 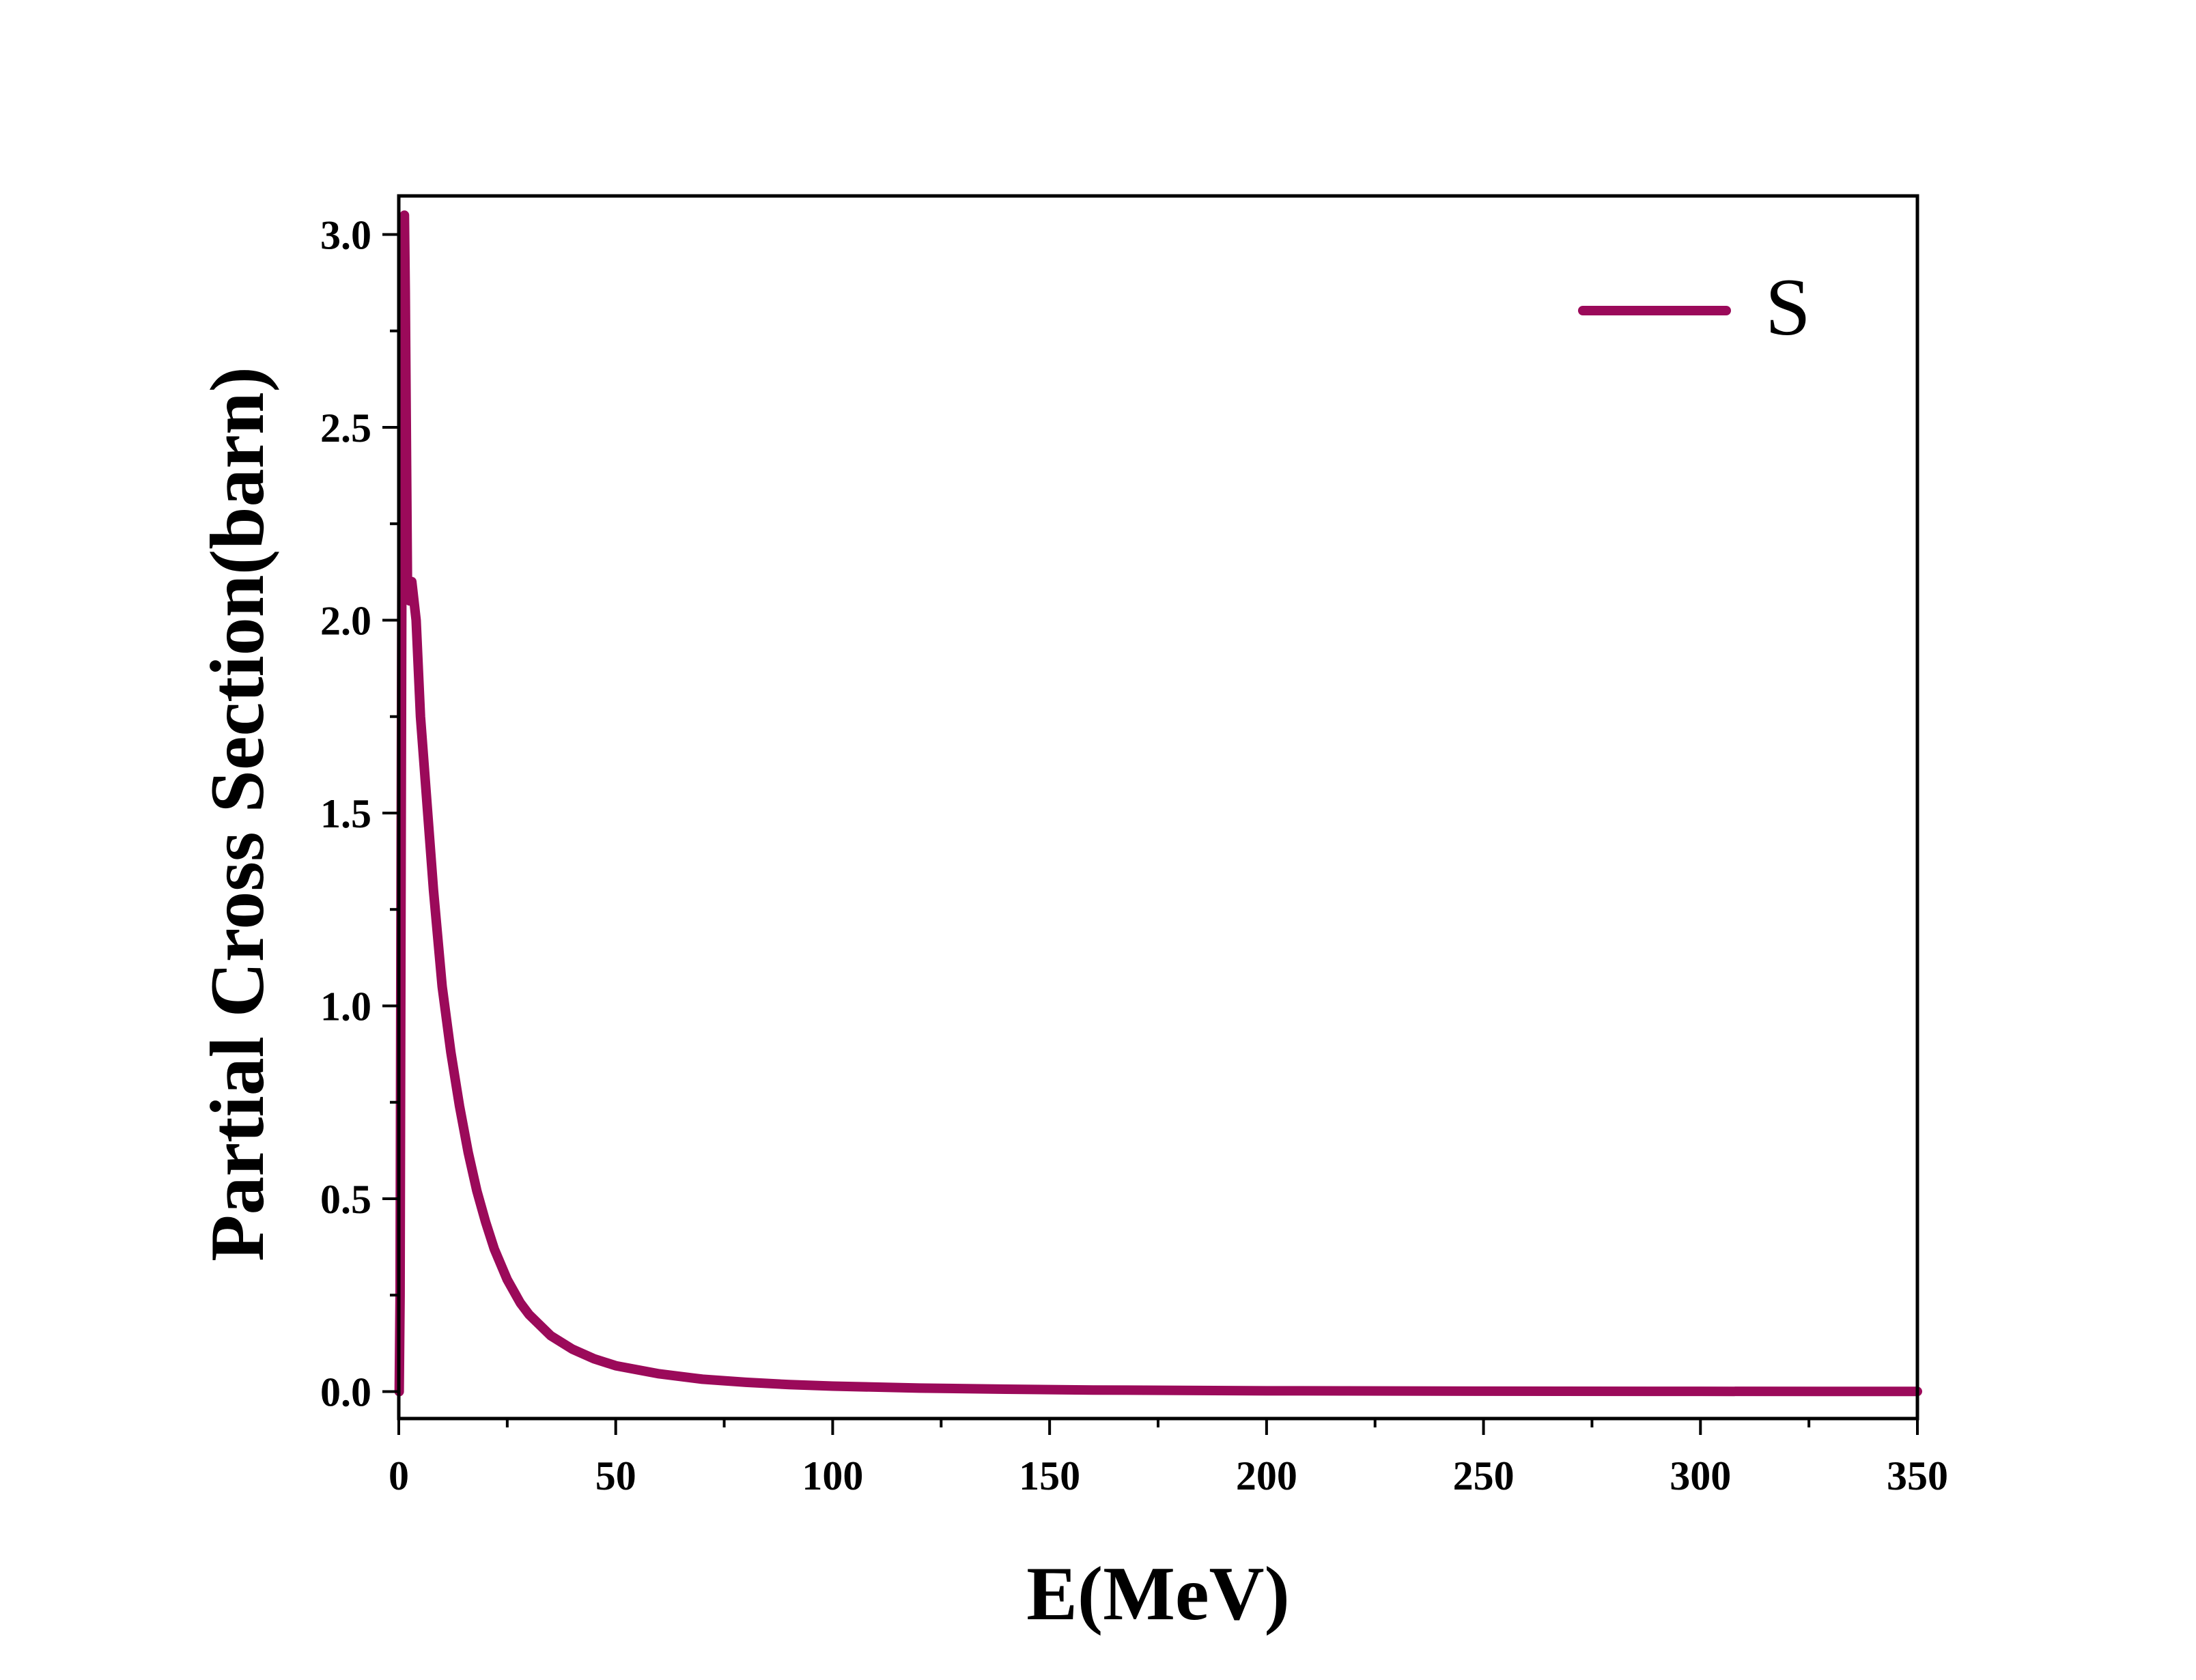 What do you see at coordinates (346, 620) in the screenshot?
I see `y-tick-label: 2.0` at bounding box center [346, 620].